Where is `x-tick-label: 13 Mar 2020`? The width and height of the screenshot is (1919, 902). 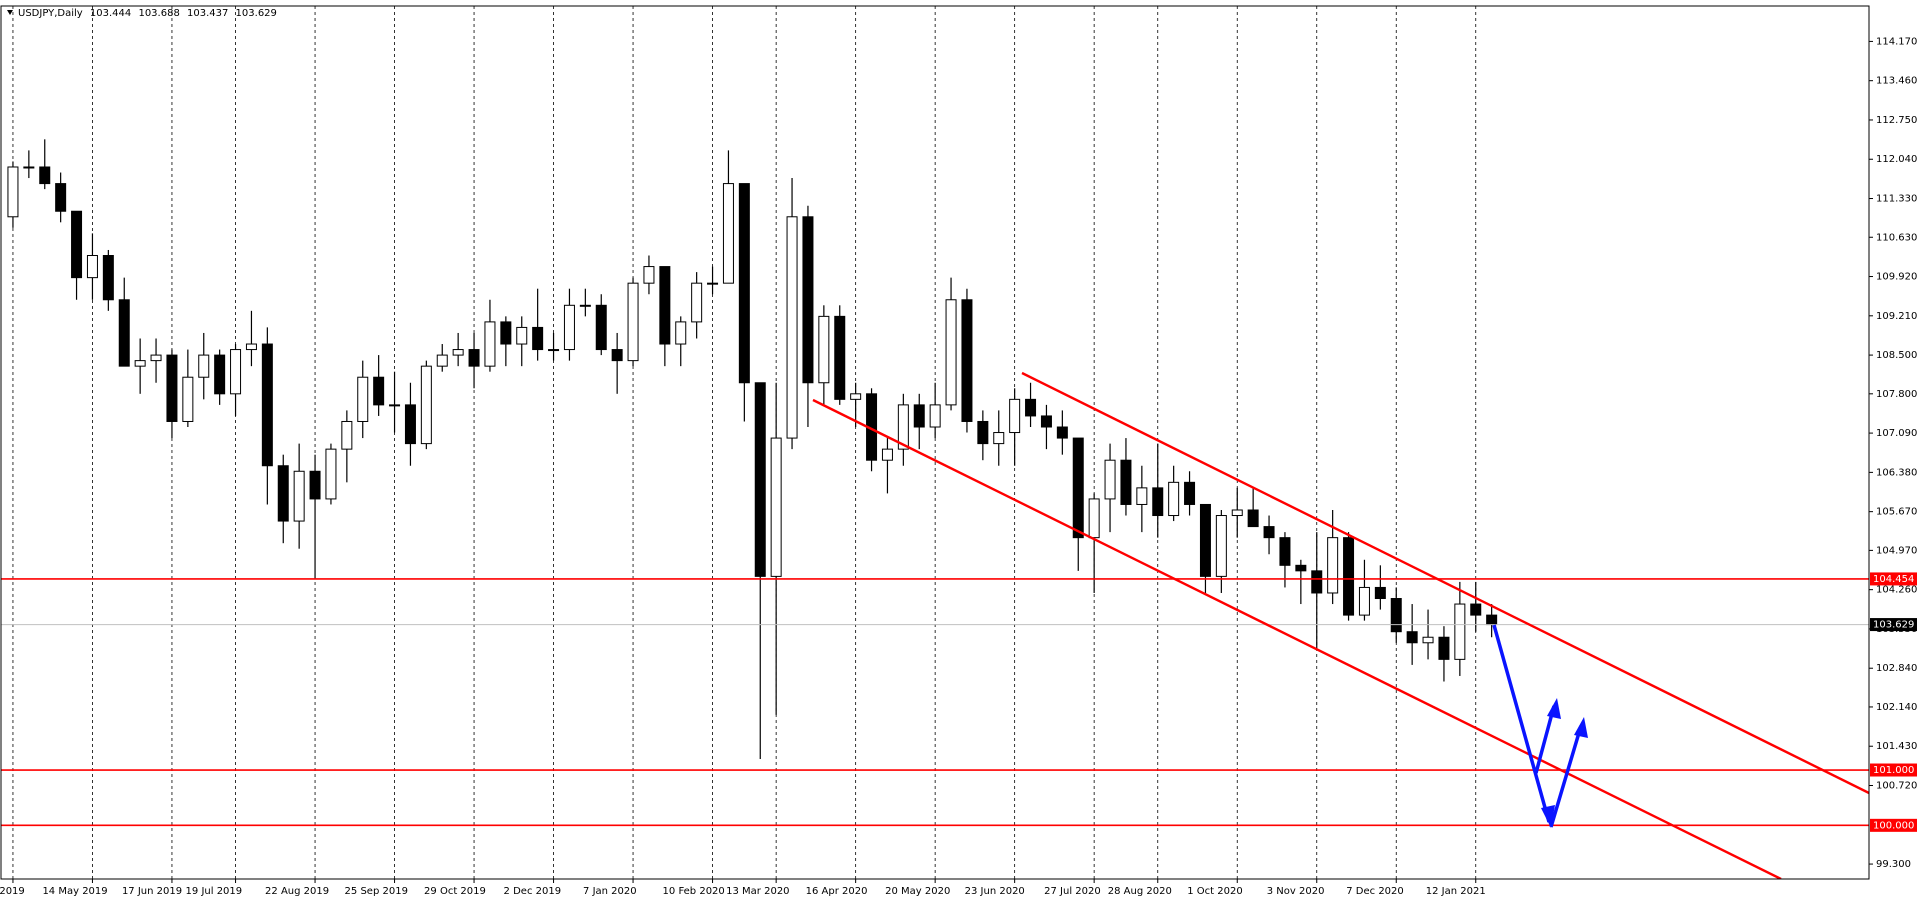 x-tick-label: 13 Mar 2020 is located at coordinates (757, 891).